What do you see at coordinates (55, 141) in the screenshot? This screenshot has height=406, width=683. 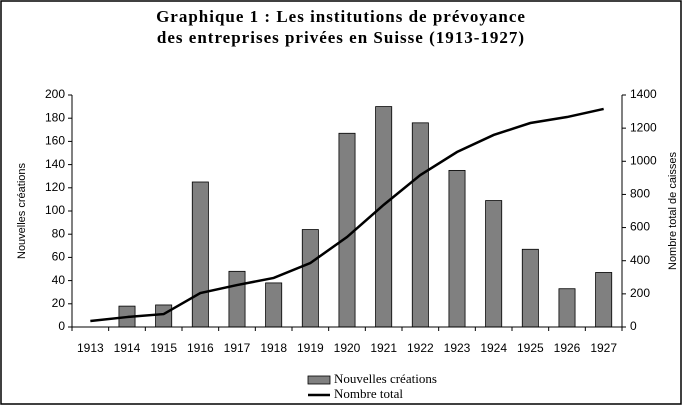 I see `y-tick-label: 160` at bounding box center [55, 141].